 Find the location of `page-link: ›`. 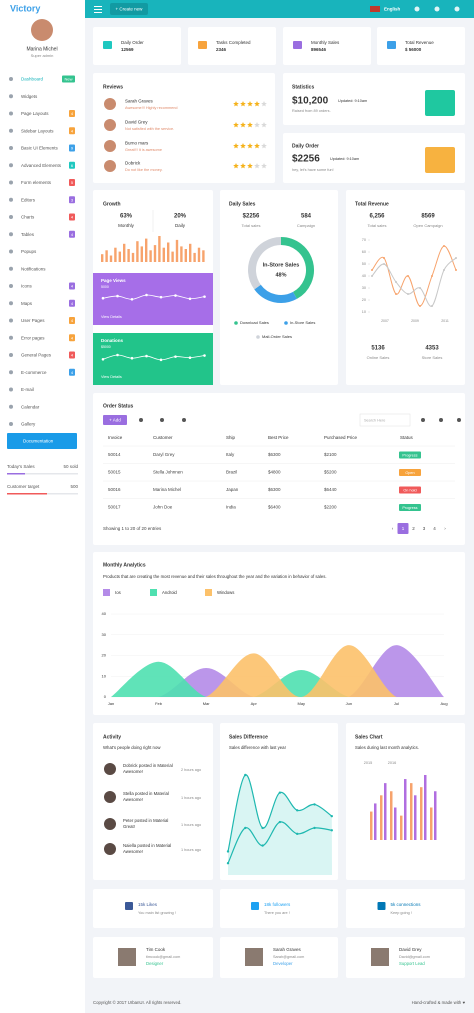

page-link: › is located at coordinates (445, 528).